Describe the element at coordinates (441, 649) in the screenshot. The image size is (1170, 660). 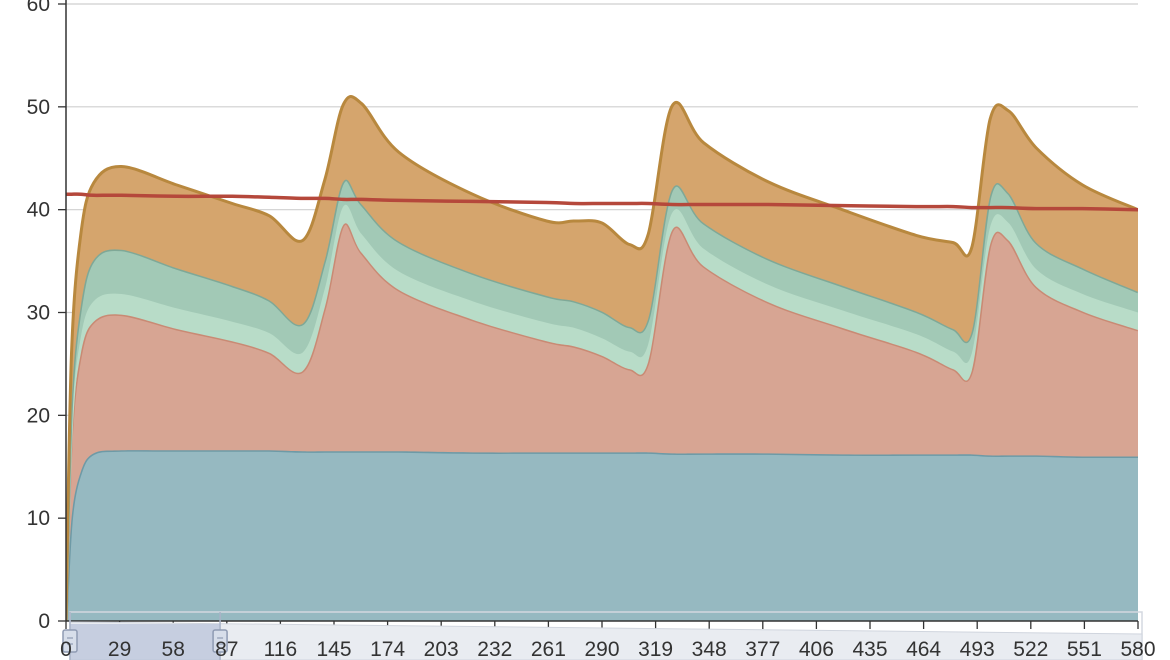
I see `x-tick-label: 203` at that location.